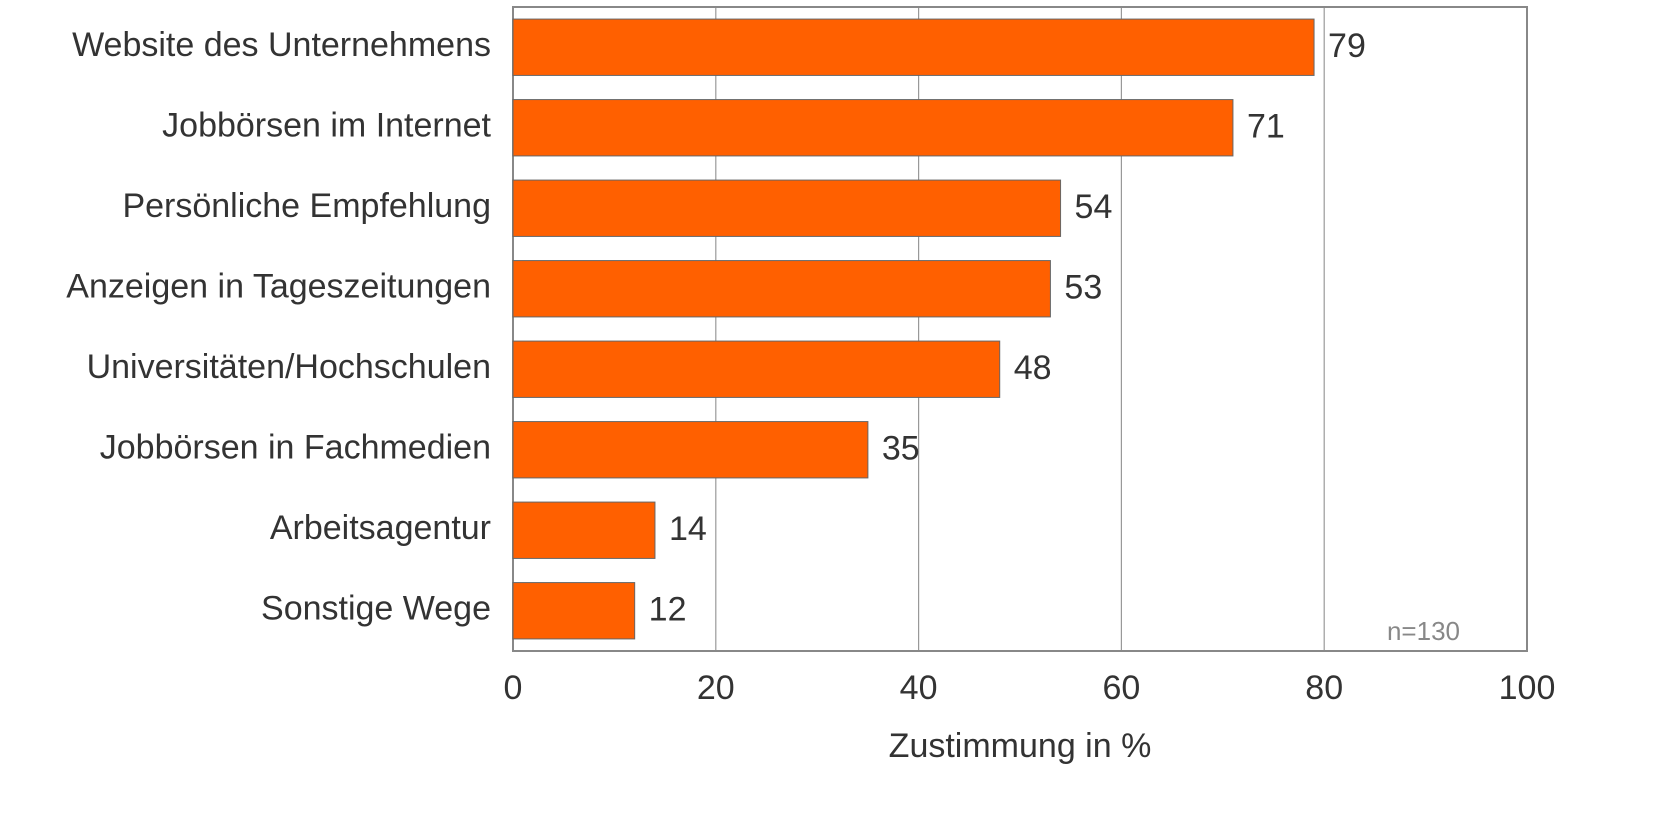  Describe the element at coordinates (281, 45) in the screenshot. I see `y-tick-label: Website des Unternehmens` at that location.